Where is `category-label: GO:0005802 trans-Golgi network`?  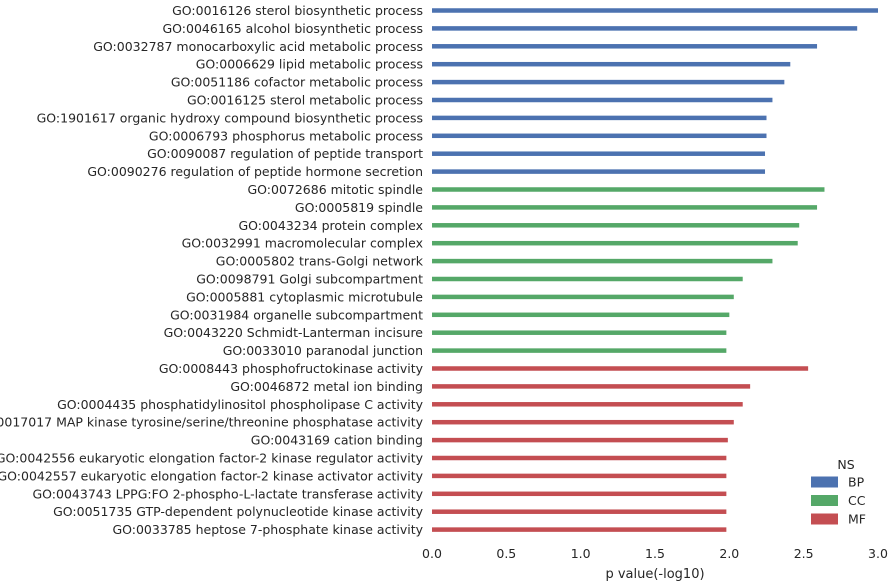
category-label: GO:0005802 trans-Golgi network is located at coordinates (320, 261).